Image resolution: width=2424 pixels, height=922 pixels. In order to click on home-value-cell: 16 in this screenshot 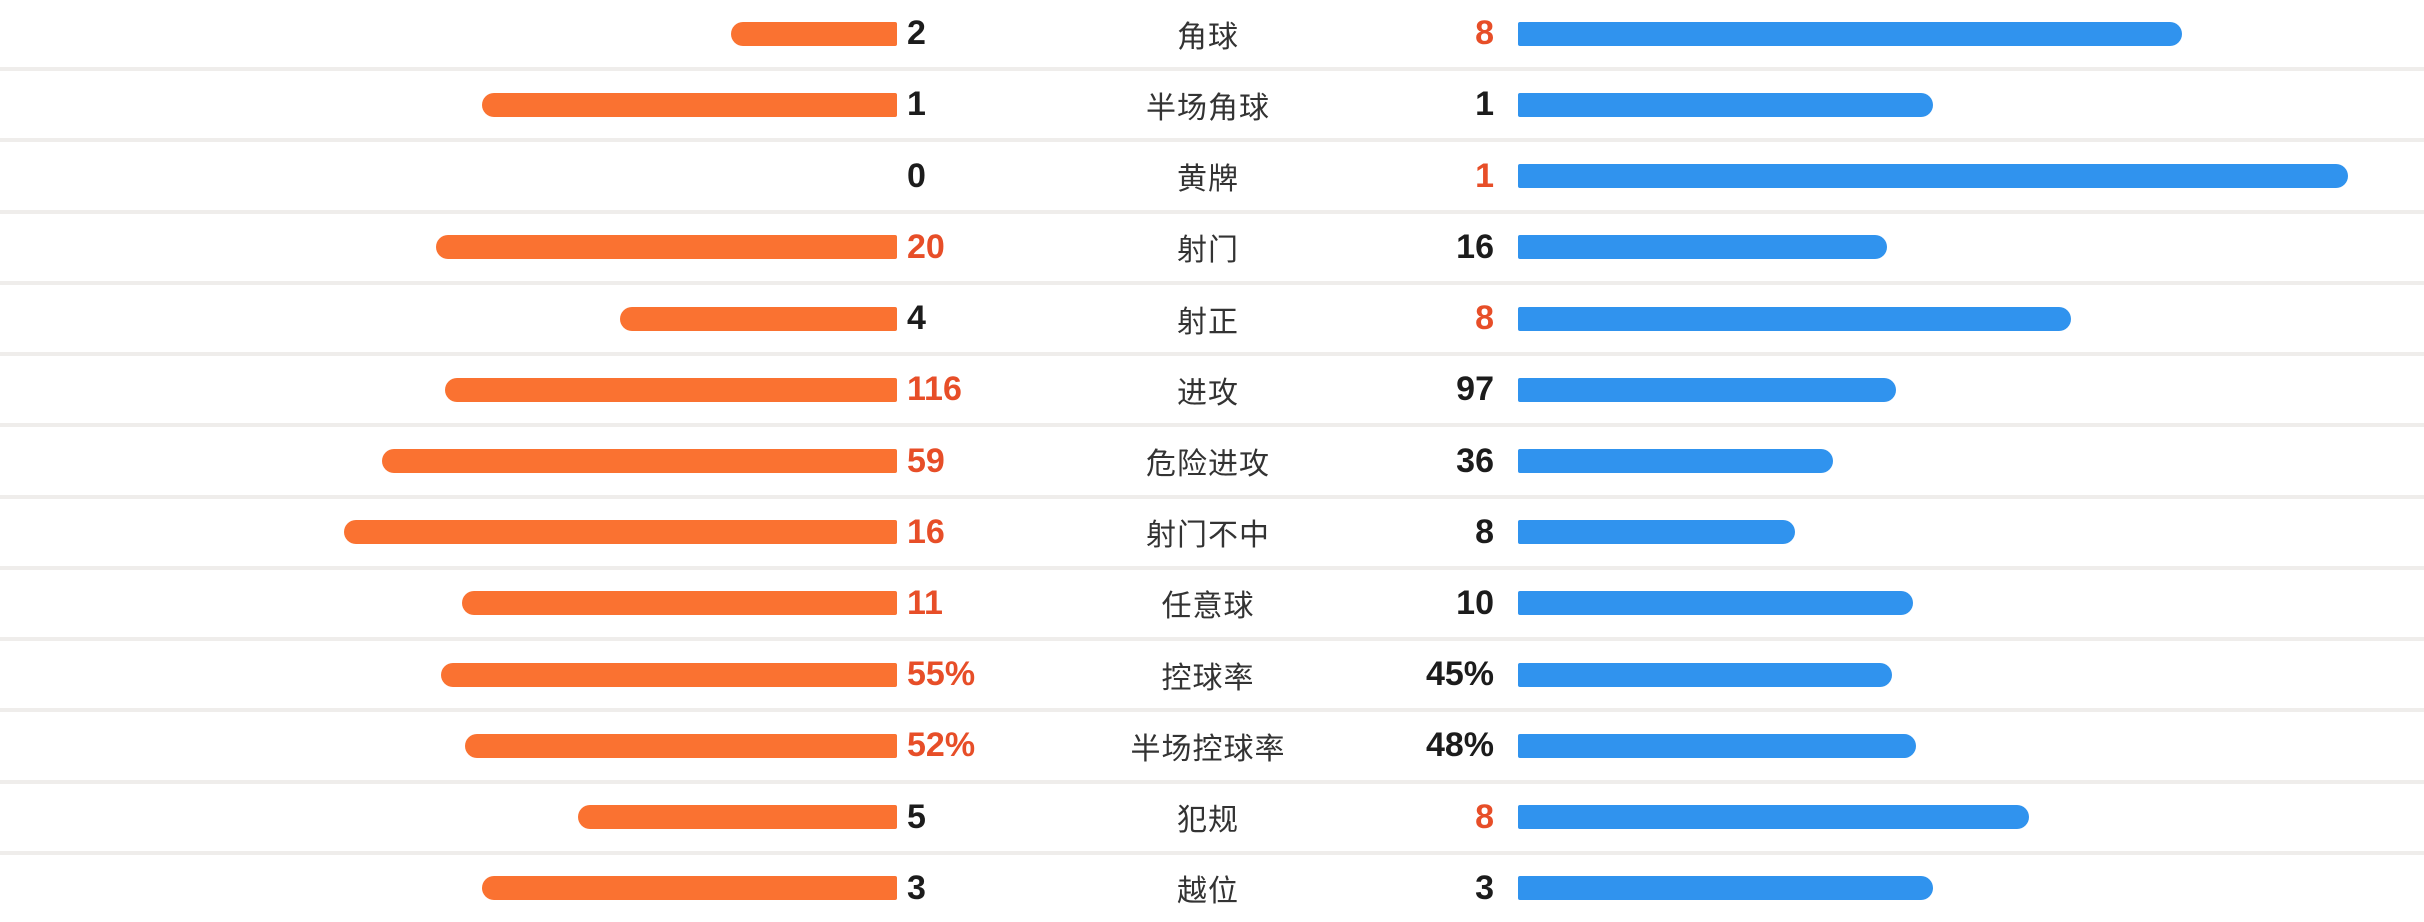, I will do `click(949, 532)`.